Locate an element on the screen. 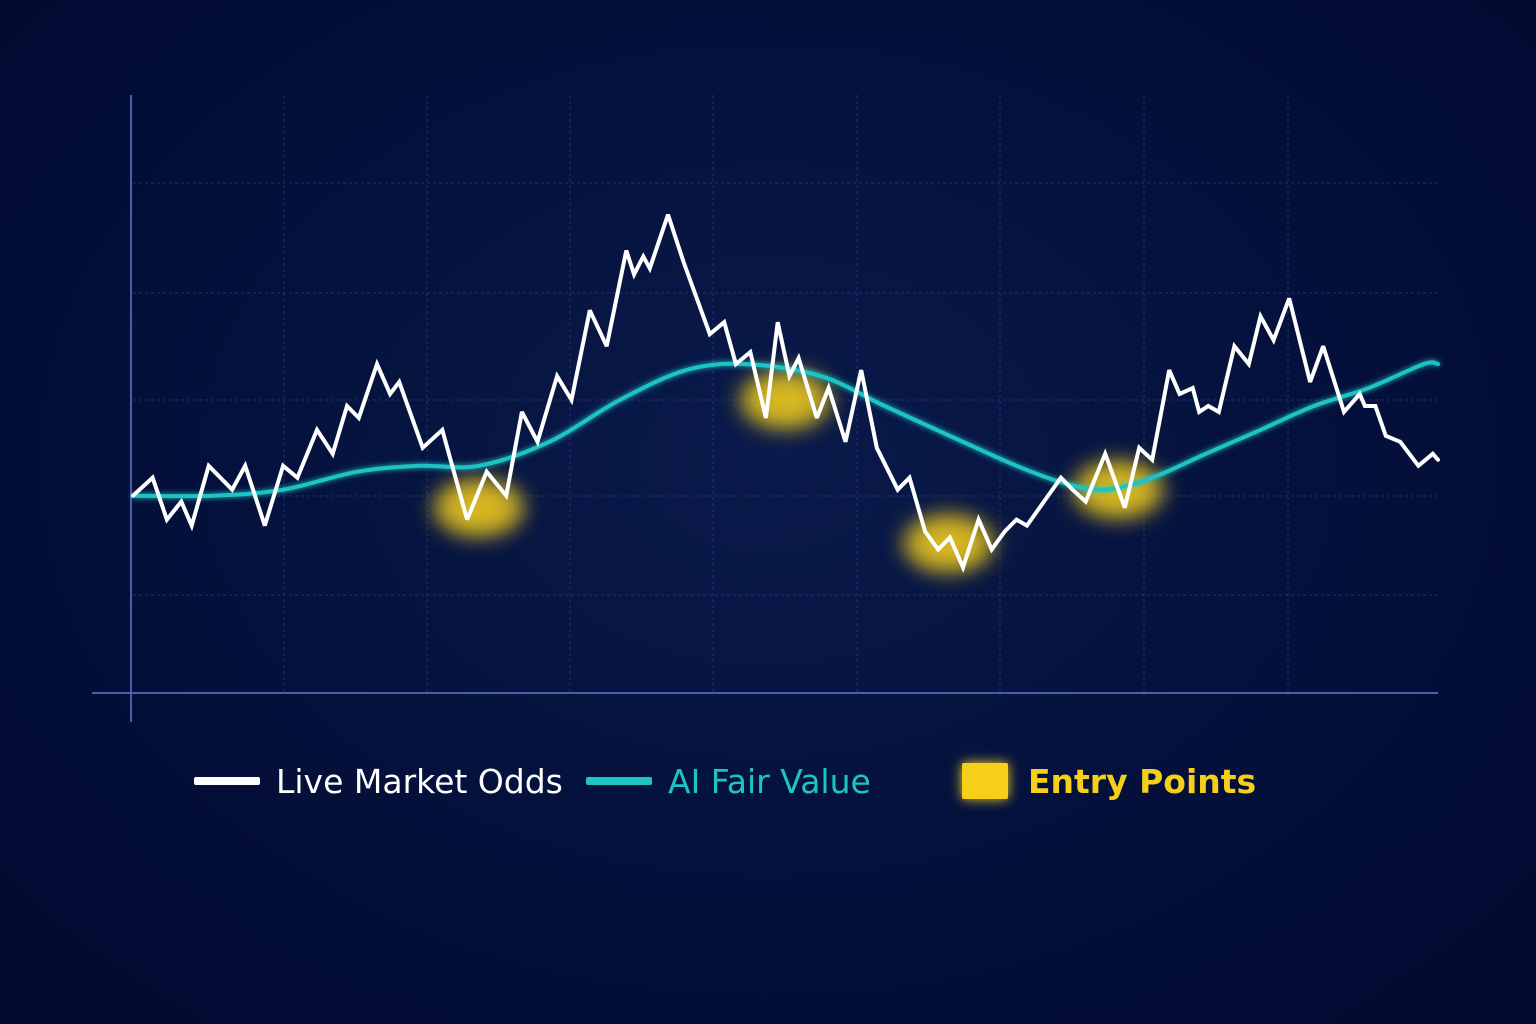 This screenshot has width=1536, height=1024. legend-item-entry-points: Entry Points is located at coordinates (1109, 781).